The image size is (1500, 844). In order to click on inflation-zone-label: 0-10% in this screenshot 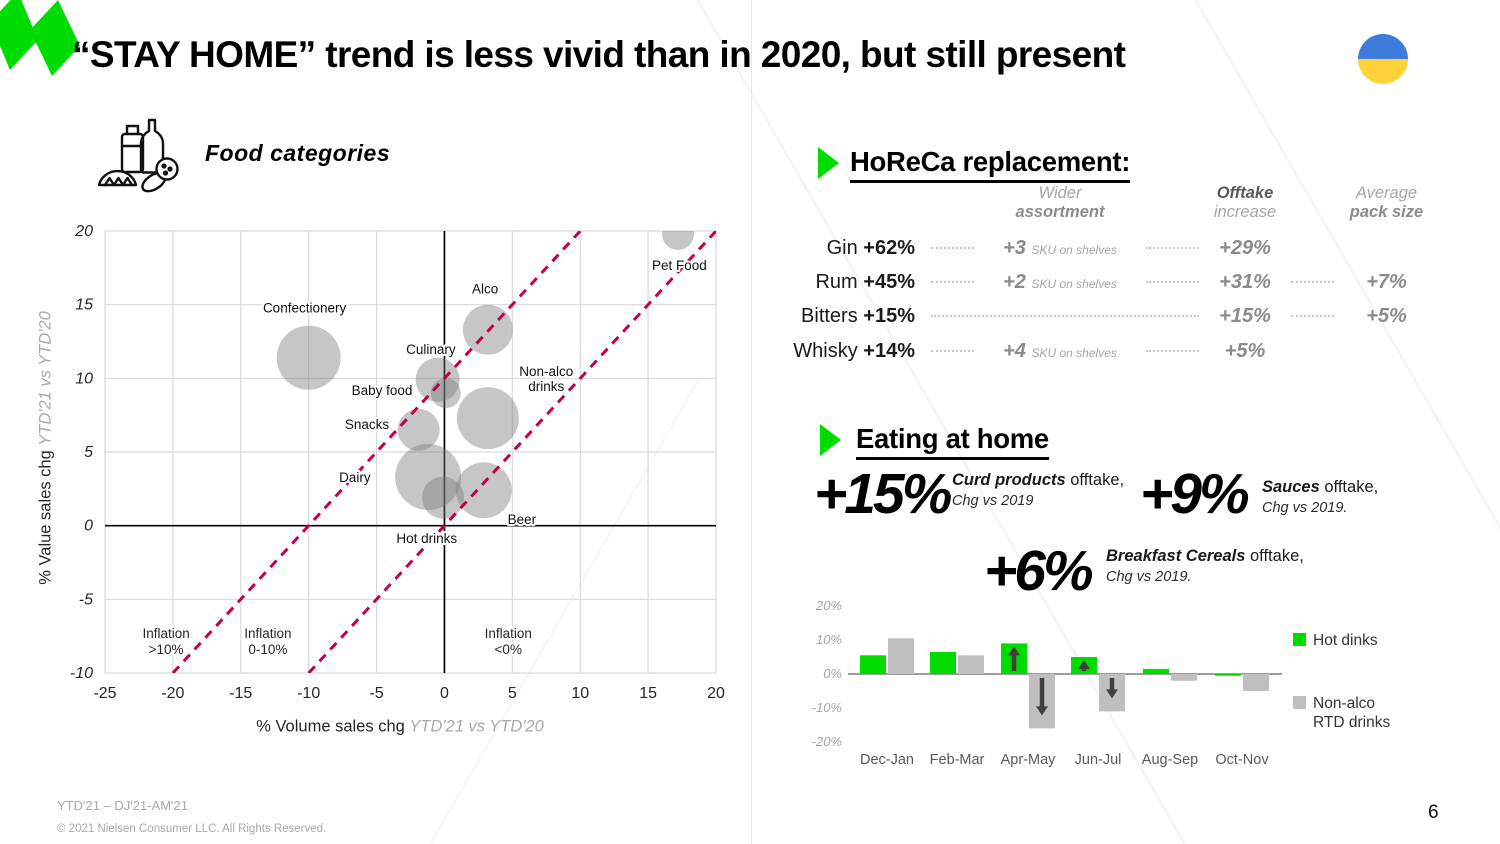, I will do `click(267, 649)`.